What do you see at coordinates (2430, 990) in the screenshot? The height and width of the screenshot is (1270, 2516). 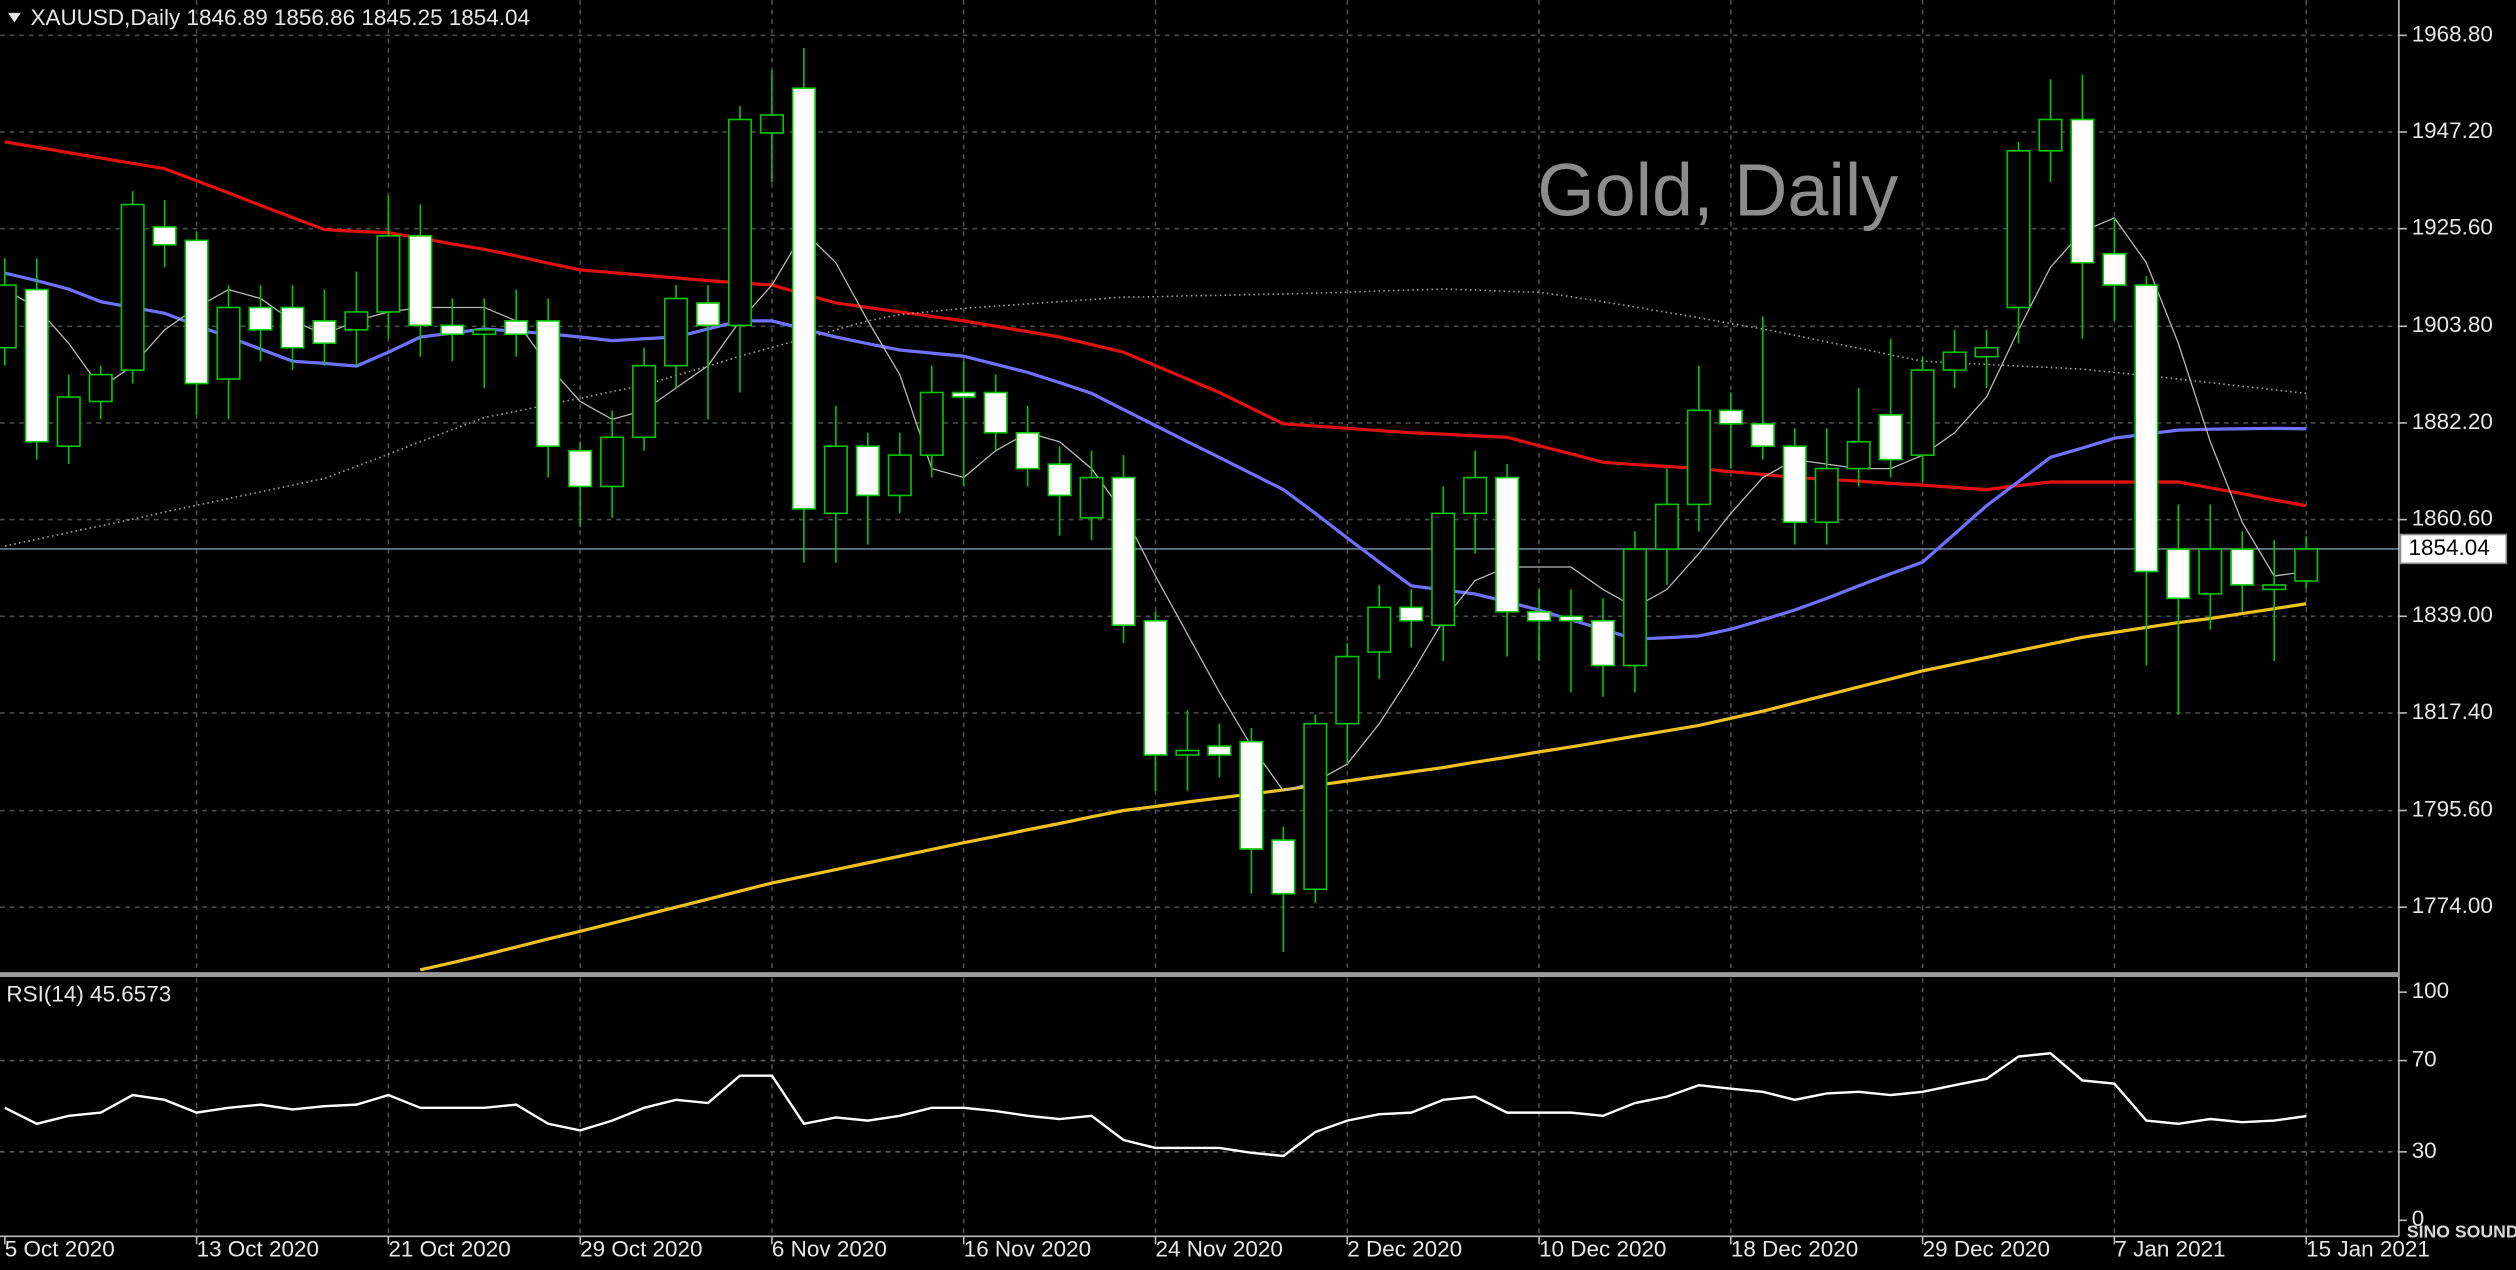 I see `y-tick-label: 100` at bounding box center [2430, 990].